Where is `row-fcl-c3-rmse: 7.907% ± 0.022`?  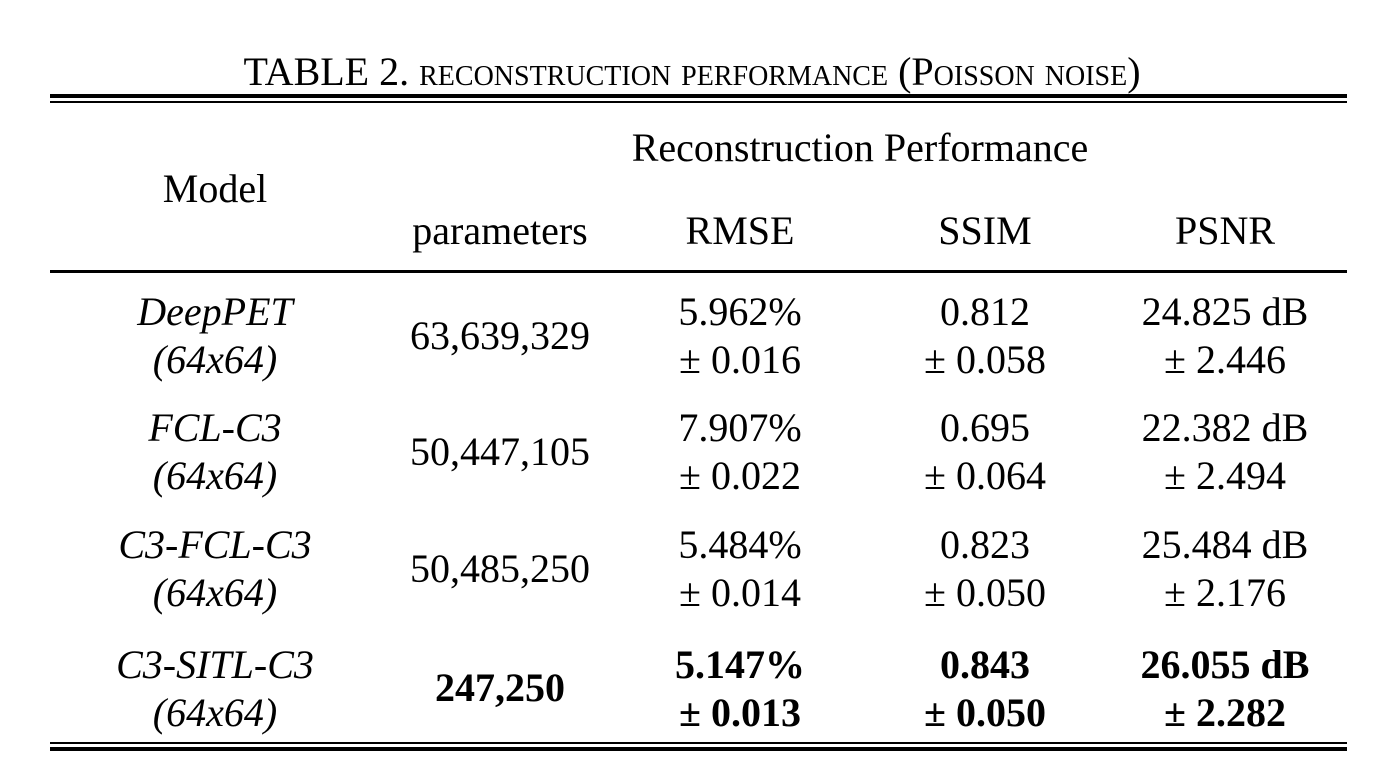 row-fcl-c3-rmse: 7.907% ± 0.022 is located at coordinates (740, 452).